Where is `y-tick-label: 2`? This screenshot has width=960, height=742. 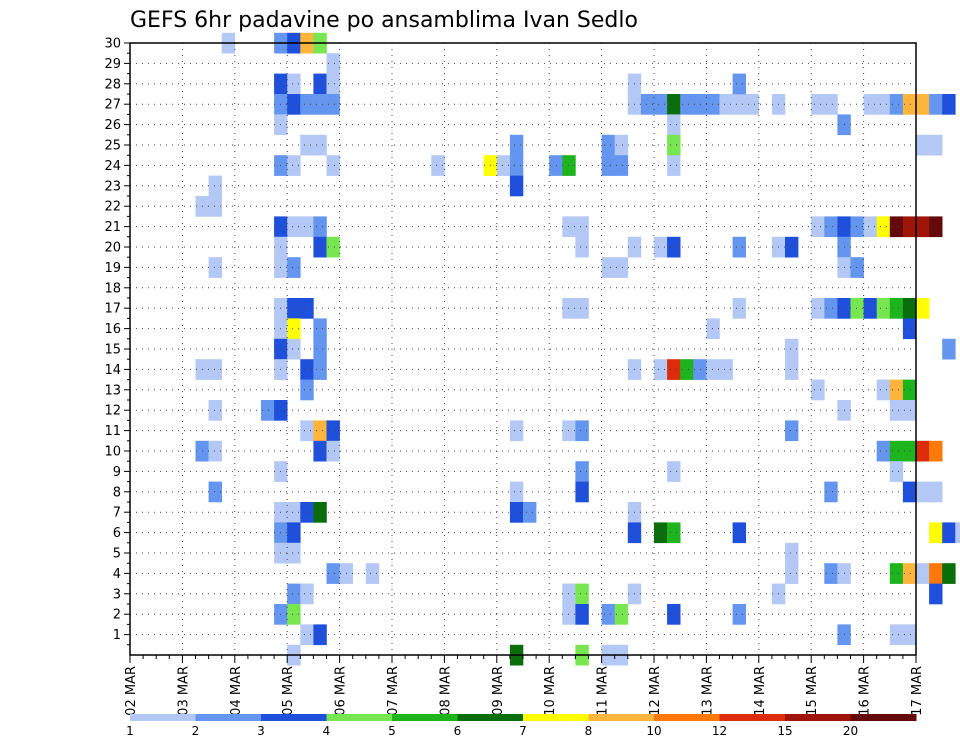
y-tick-label: 2 is located at coordinates (117, 615).